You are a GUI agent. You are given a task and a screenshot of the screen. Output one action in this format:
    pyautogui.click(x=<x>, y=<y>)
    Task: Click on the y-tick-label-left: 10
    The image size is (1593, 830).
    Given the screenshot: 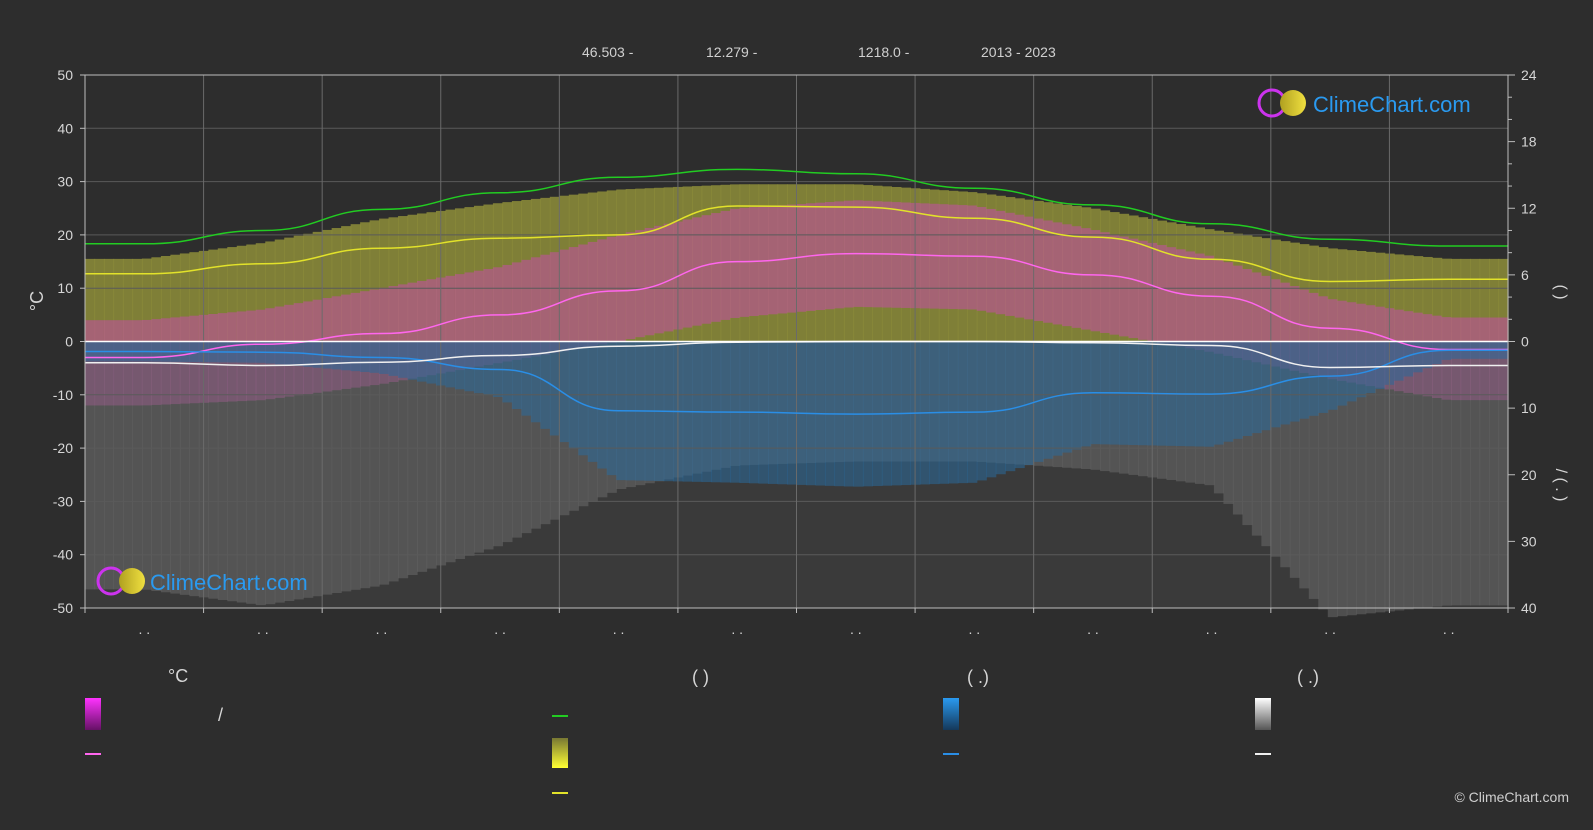 What is the action you would take?
    pyautogui.click(x=65, y=288)
    